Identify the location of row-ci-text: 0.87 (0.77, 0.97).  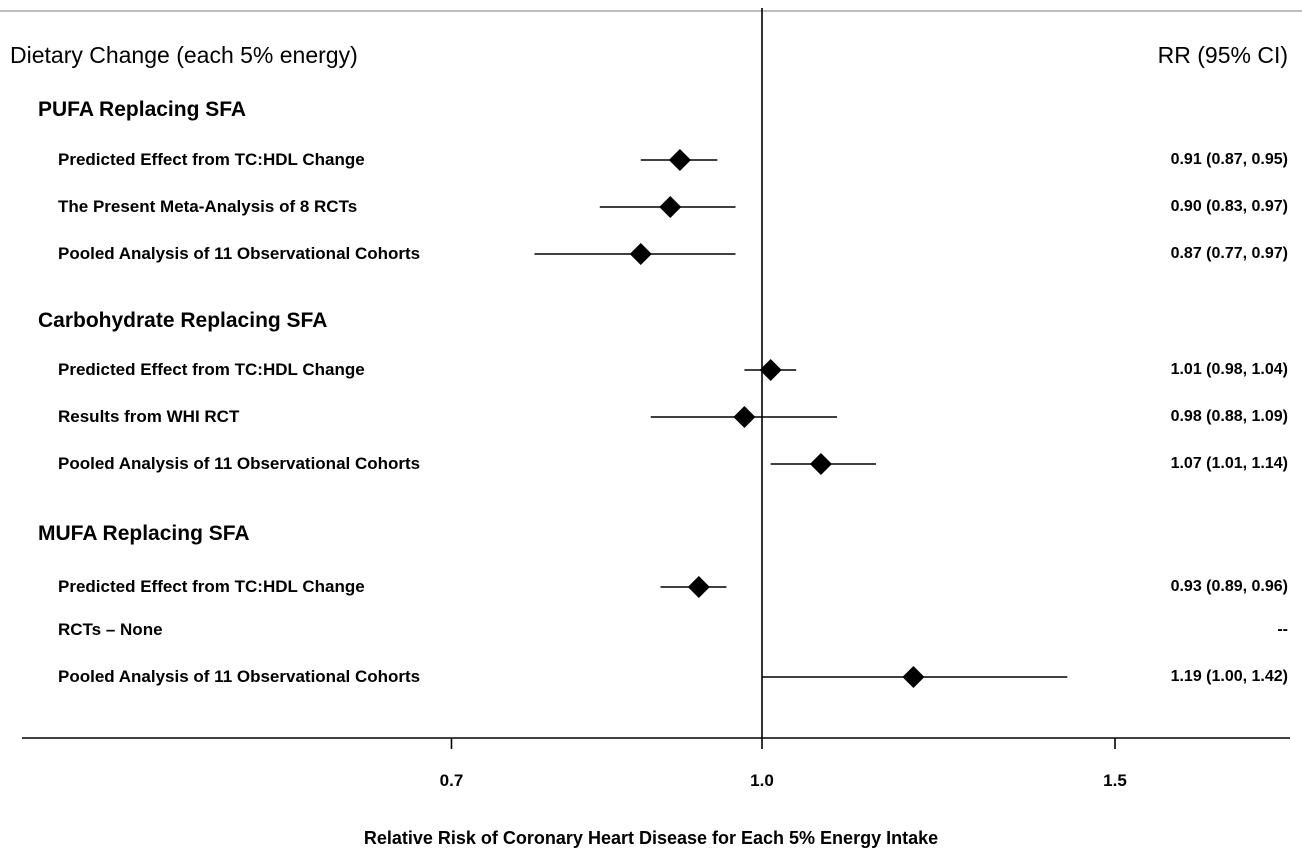
(1229, 253).